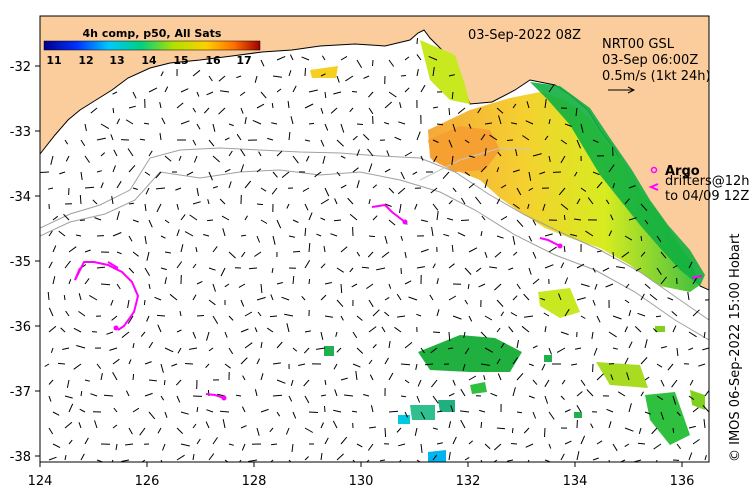  What do you see at coordinates (654, 170) in the screenshot?
I see `argo-icon` at bounding box center [654, 170].